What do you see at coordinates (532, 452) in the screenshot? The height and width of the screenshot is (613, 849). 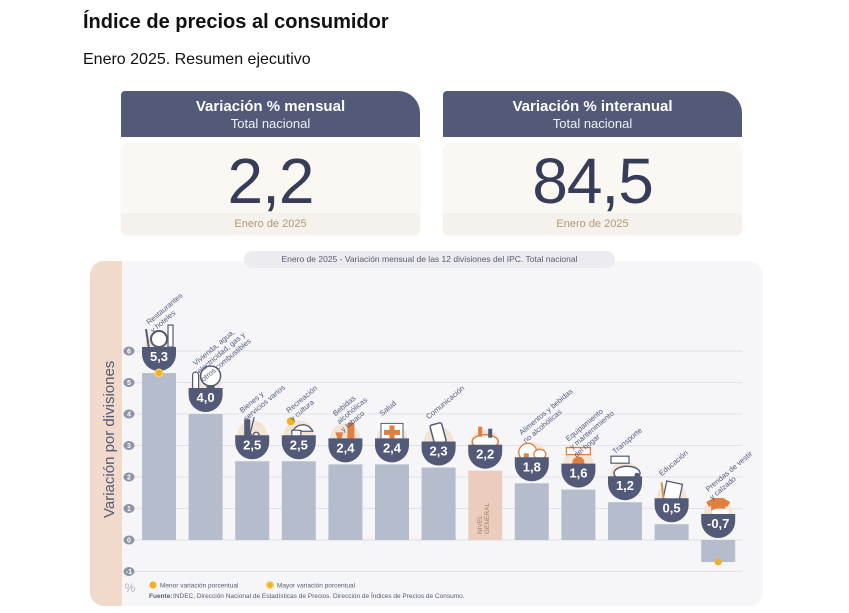 I see `food-chicken-icon` at bounding box center [532, 452].